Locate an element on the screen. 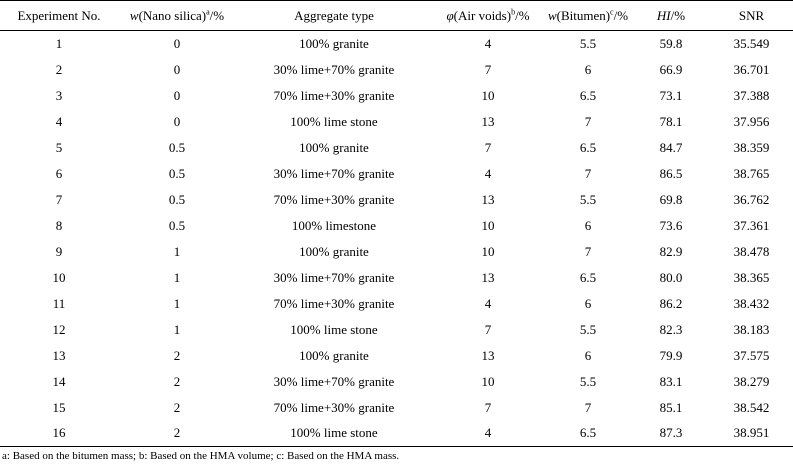 Image resolution: width=793 pixels, height=466 pixels. cell-experiment-no: 13 is located at coordinates (59, 355).